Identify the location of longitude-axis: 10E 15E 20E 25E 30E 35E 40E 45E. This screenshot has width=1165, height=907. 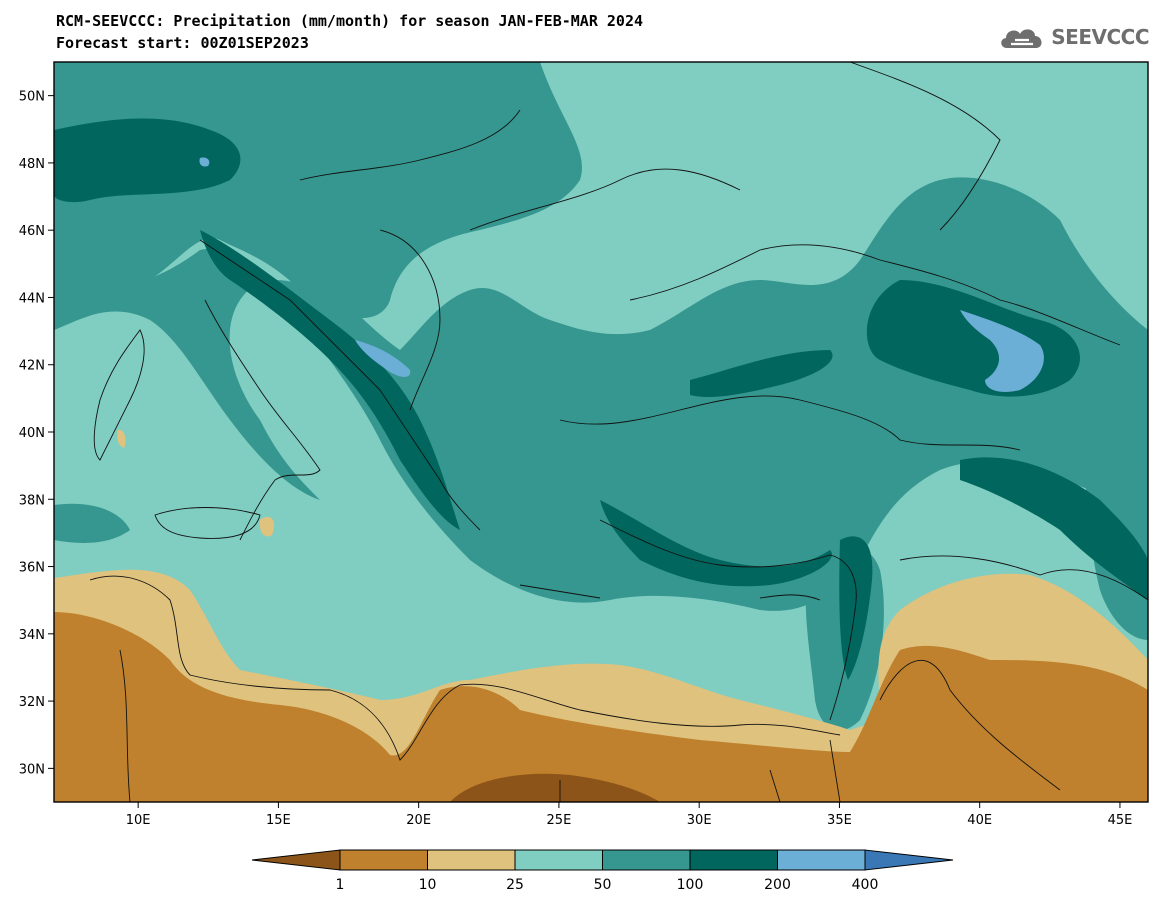
(629, 815).